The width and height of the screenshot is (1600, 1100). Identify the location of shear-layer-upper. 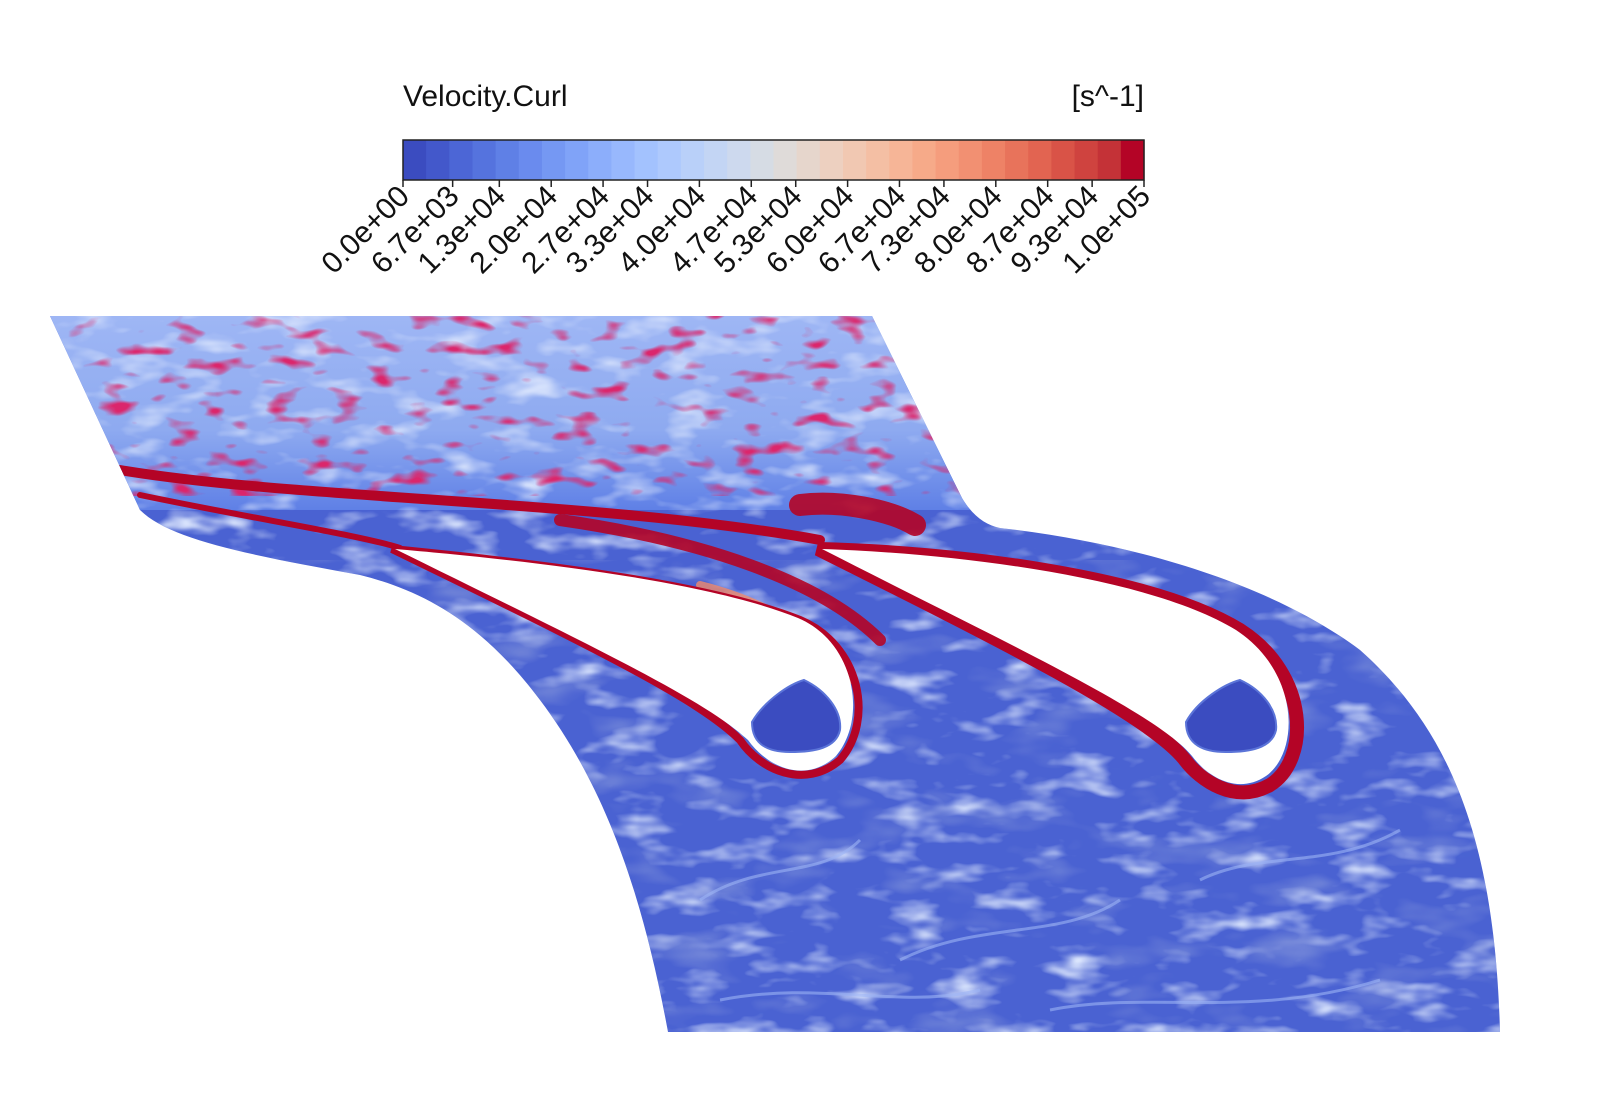
(470, 505).